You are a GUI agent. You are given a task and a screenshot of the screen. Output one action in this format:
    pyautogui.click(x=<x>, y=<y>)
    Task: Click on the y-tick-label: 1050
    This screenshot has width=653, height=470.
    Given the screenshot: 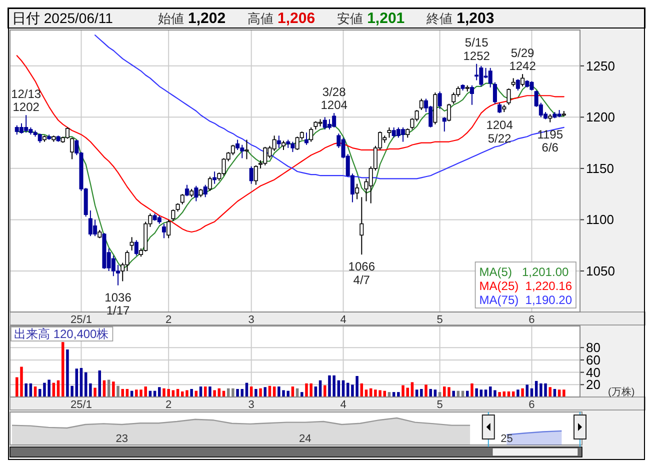 What is the action you would take?
    pyautogui.click(x=600, y=270)
    